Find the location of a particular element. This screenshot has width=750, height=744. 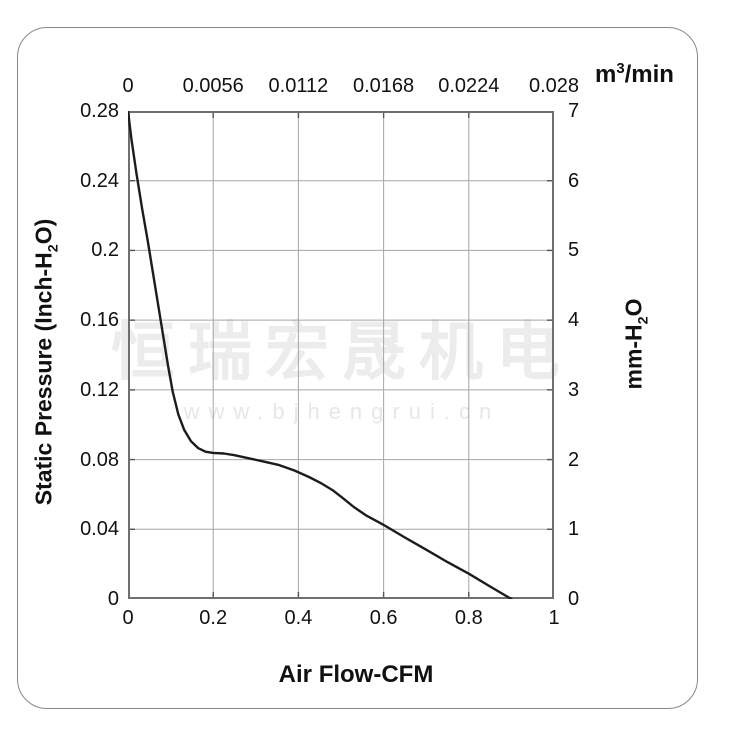

watermark-chinese-text: 恒瑞宏晟机电 is located at coordinates (342, 352).